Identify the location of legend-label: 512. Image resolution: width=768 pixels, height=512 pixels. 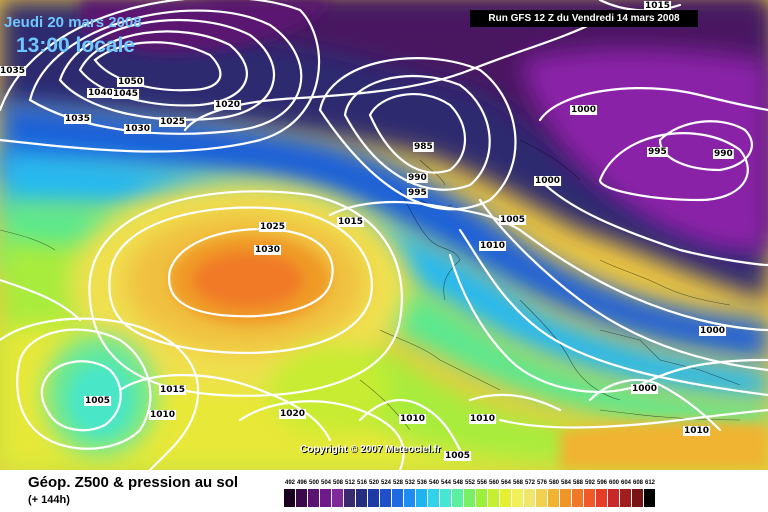
(349, 483).